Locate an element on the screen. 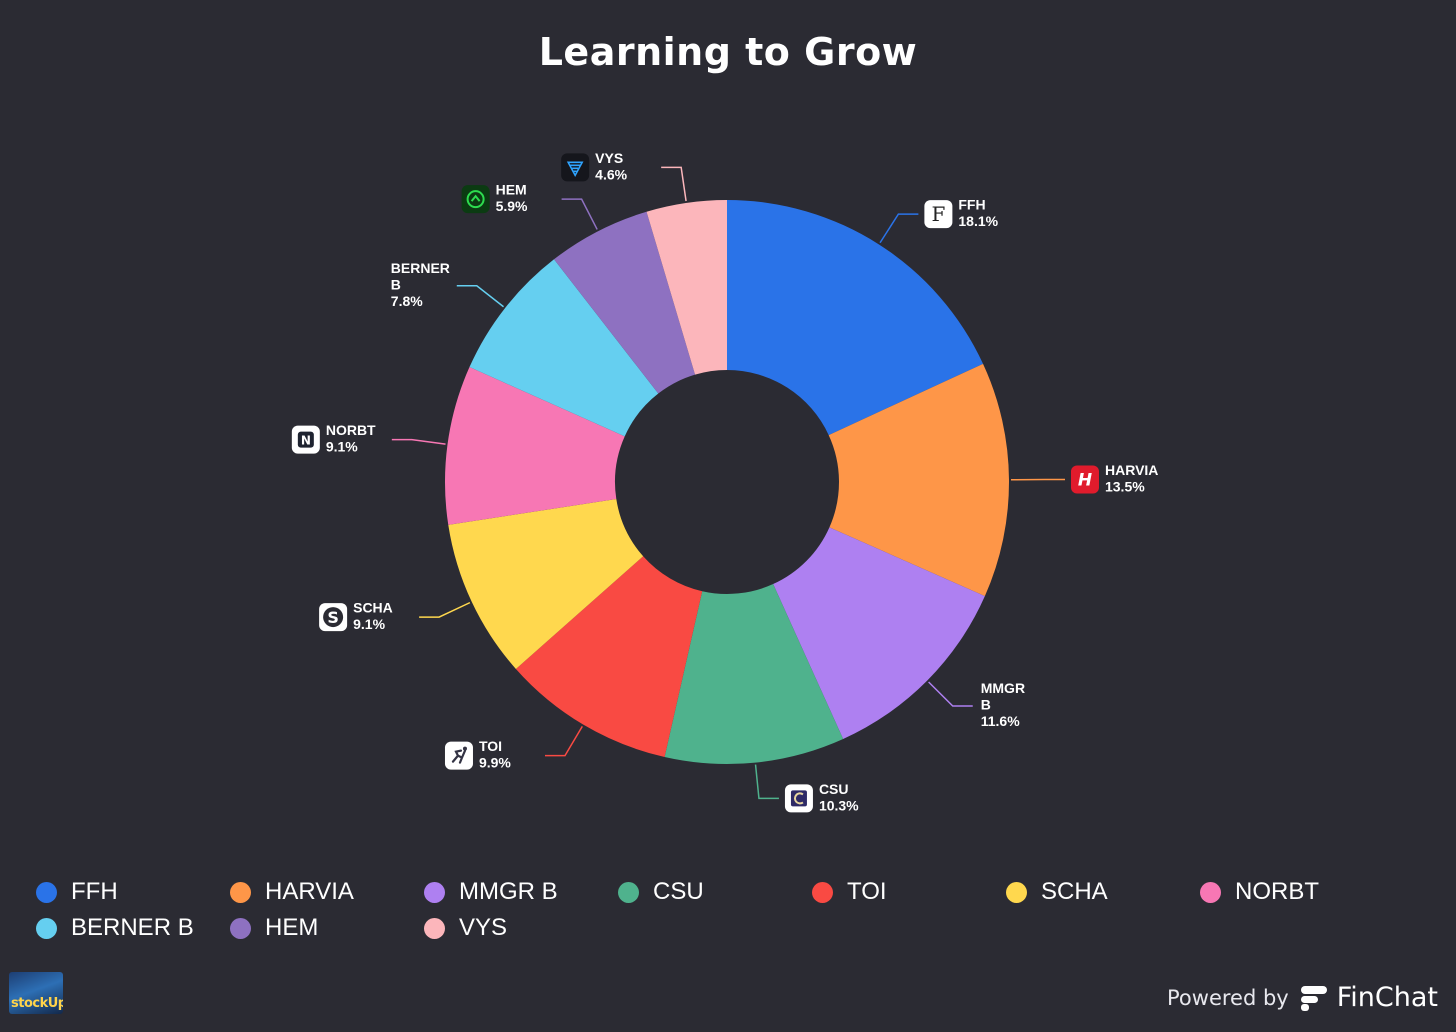 This screenshot has width=1456, height=1032. stockup-logo-text: stockUp is located at coordinates (37, 1003).